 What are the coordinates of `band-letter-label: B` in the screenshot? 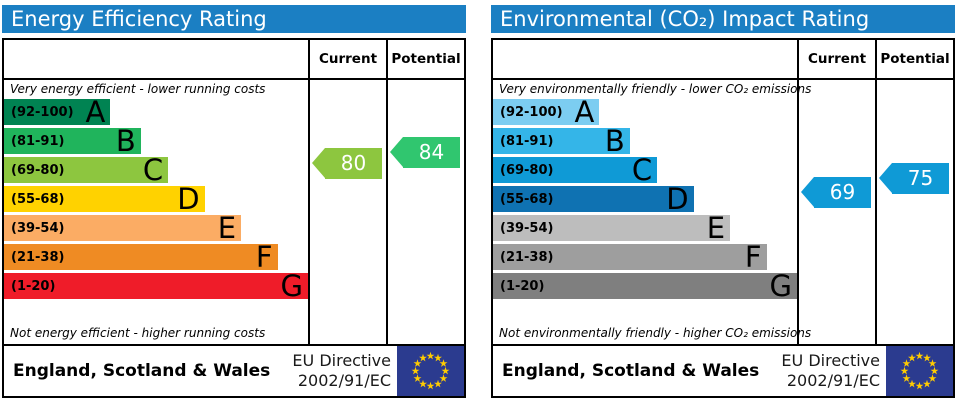 It's located at (614, 141).